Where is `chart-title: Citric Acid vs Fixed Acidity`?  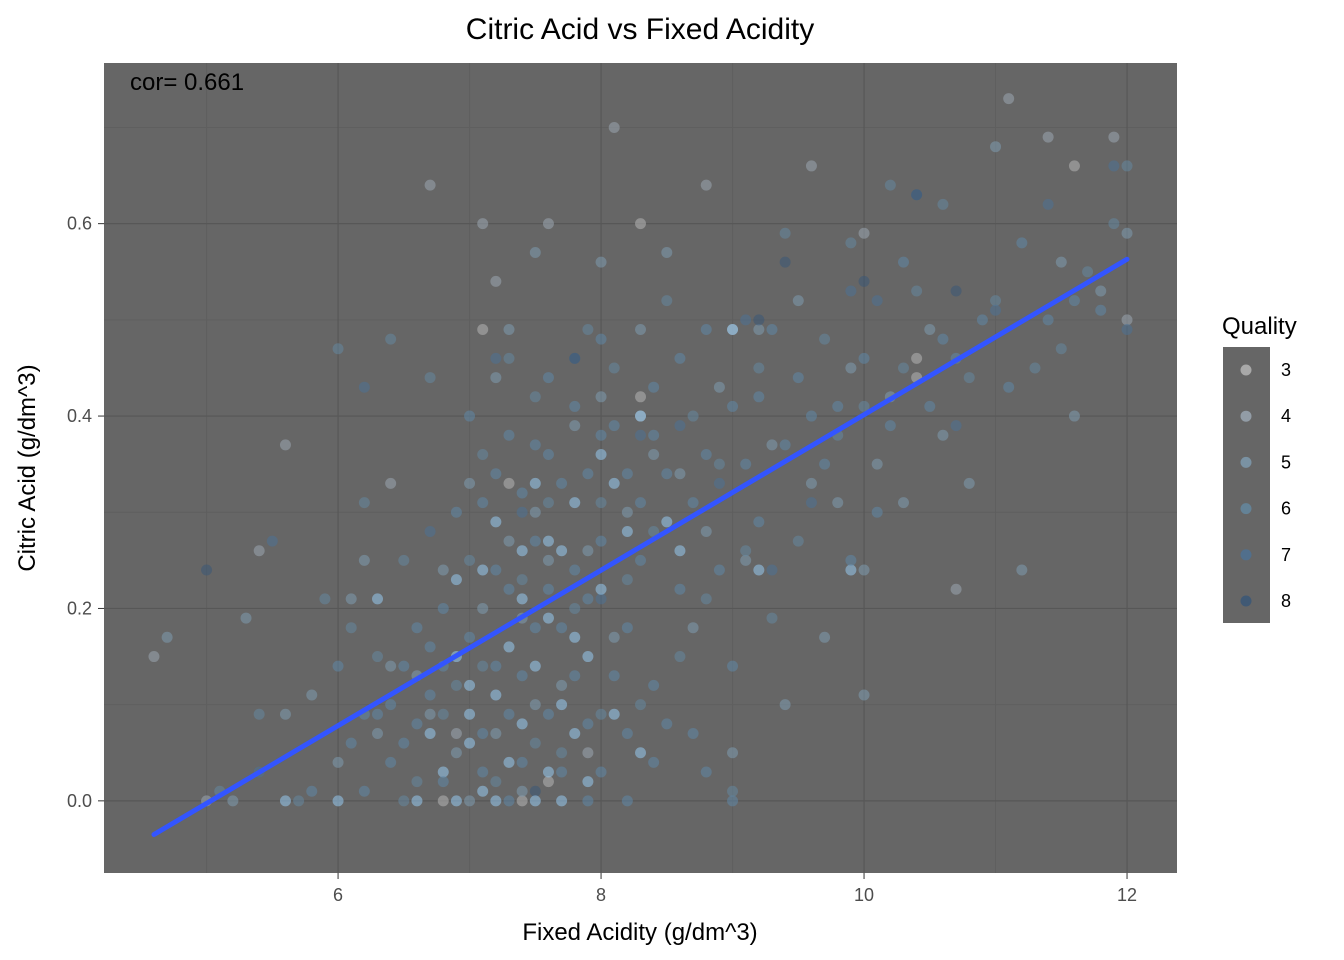
chart-title: Citric Acid vs Fixed Acidity is located at coordinates (640, 29).